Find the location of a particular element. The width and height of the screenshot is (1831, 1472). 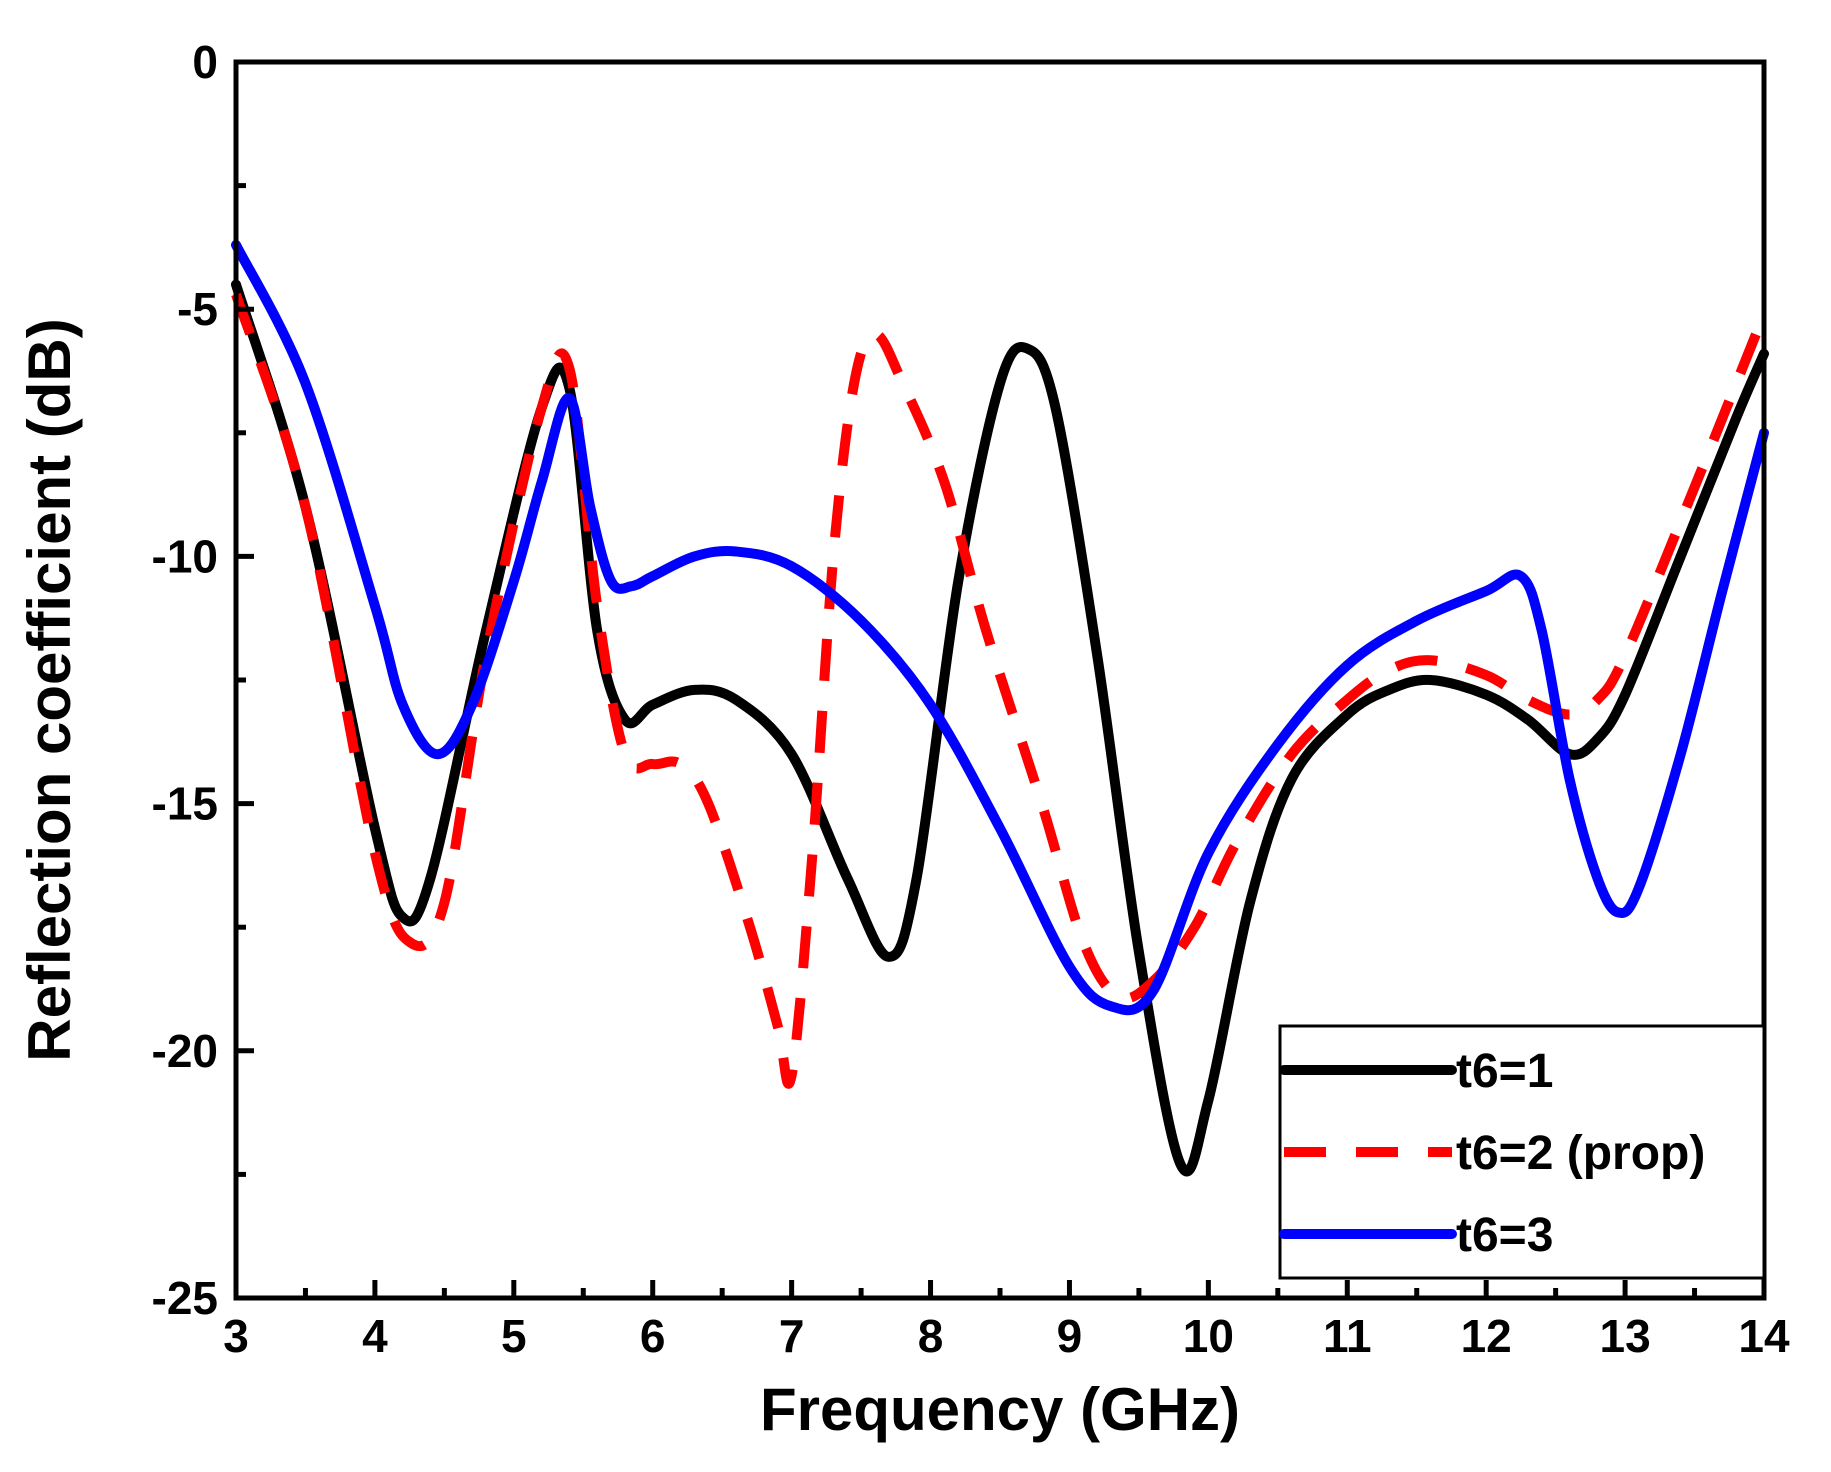

x-tick-label: 6 is located at coordinates (653, 1336).